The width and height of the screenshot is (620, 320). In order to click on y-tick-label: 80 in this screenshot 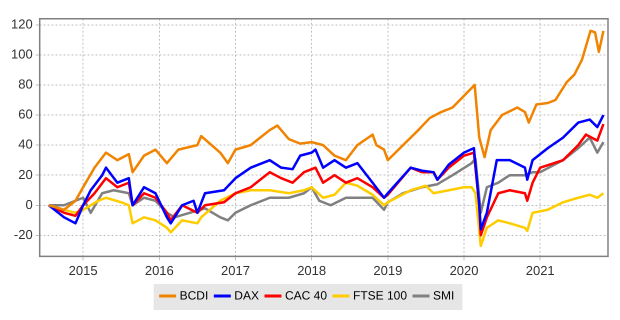, I will do `click(25, 84)`.